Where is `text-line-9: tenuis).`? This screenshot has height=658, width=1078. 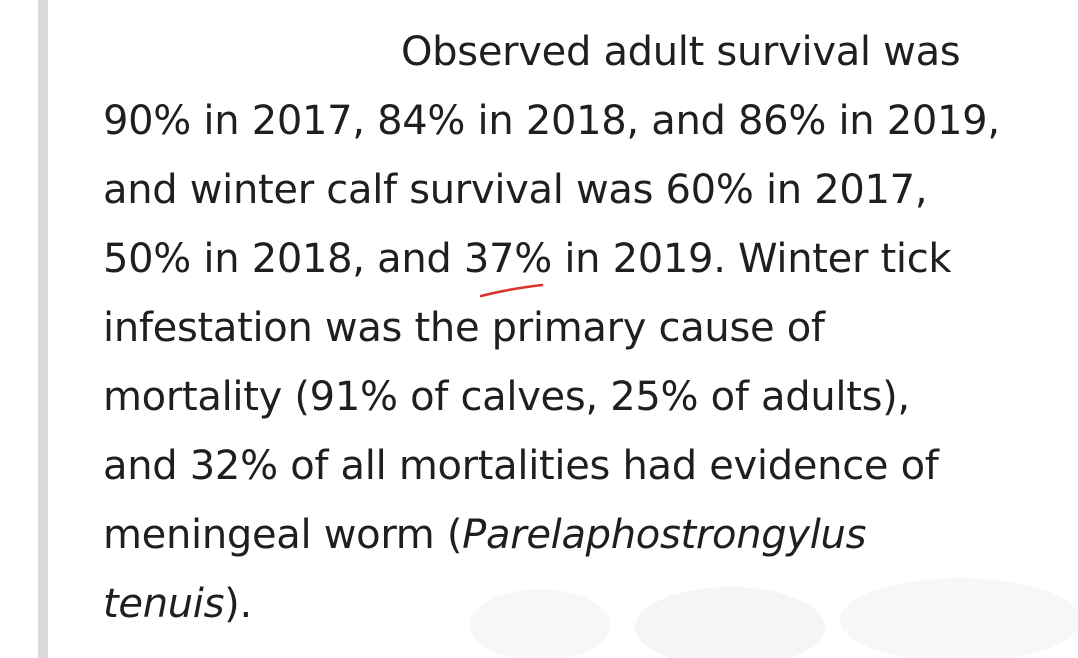 text-line-9: tenuis). is located at coordinates (551, 604).